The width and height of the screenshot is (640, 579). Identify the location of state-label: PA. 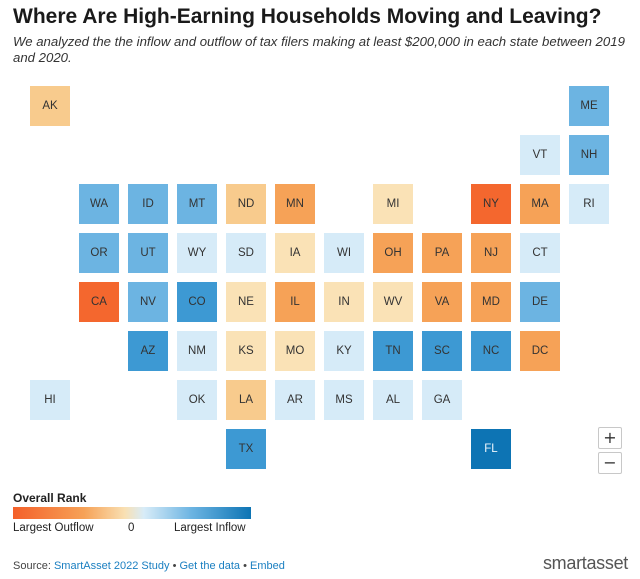
(442, 253).